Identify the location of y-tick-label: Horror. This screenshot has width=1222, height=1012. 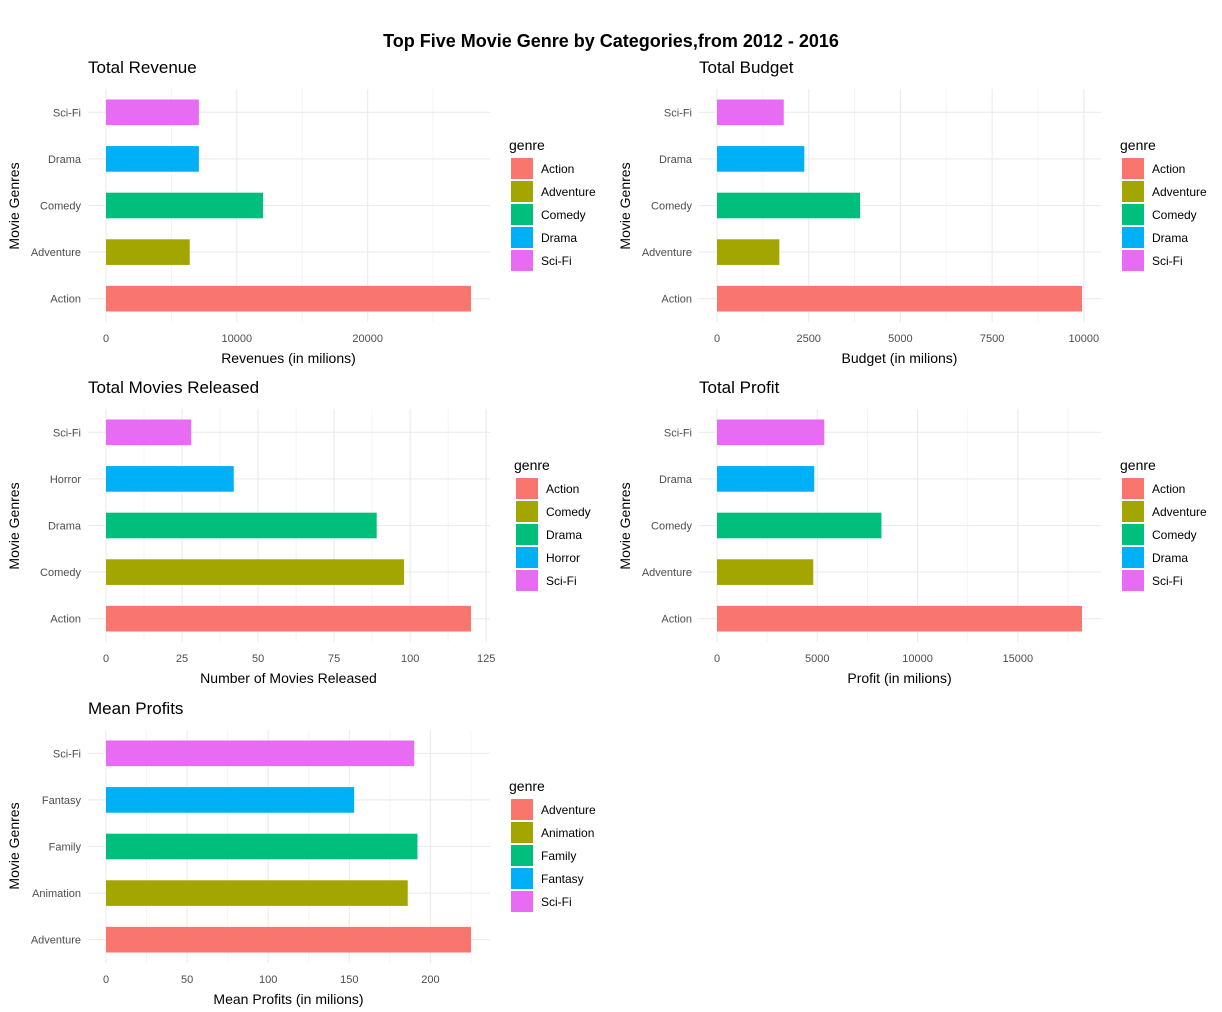
(66, 480).